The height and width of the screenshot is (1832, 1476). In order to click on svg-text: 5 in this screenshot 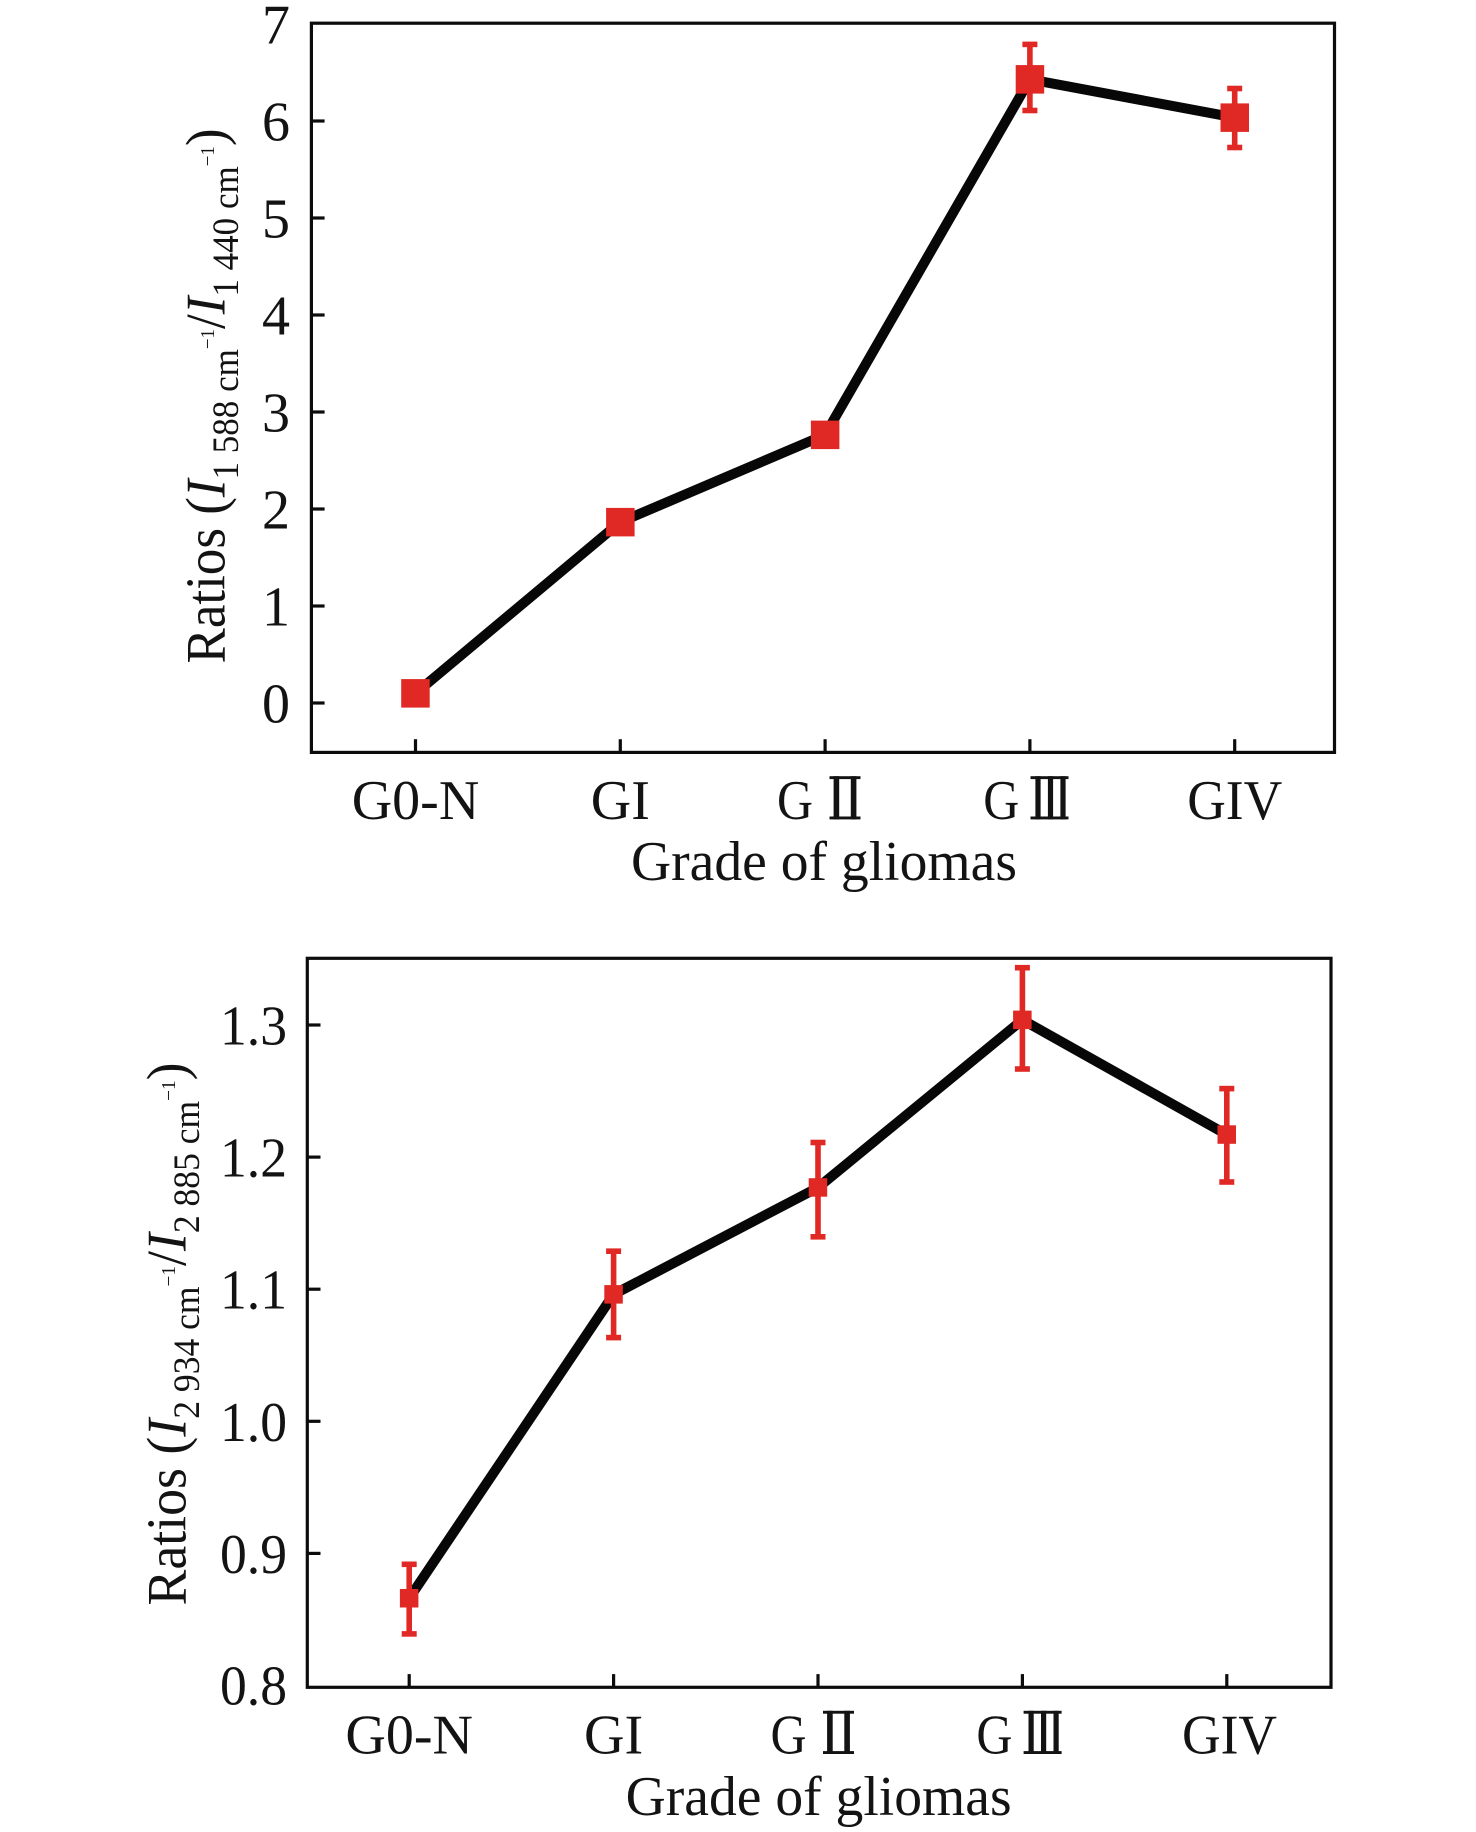, I will do `click(276, 220)`.